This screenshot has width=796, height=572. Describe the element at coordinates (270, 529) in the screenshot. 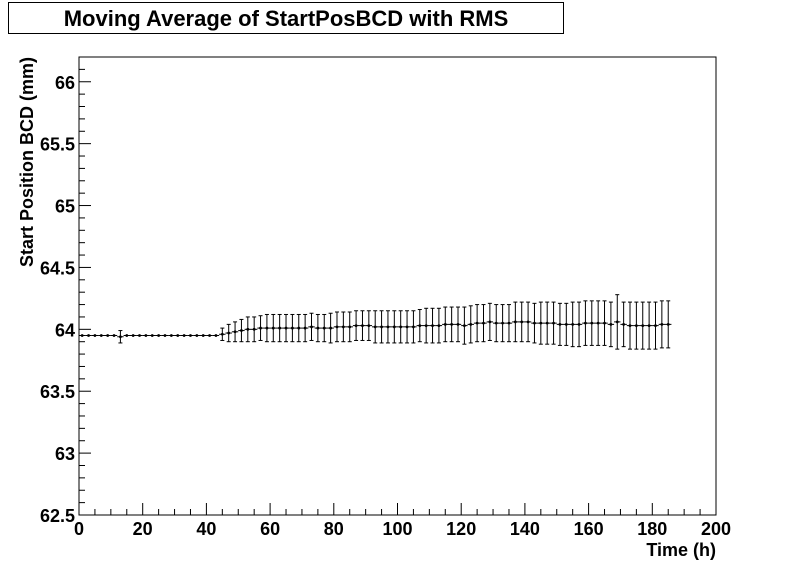

I see `x-tick-label: 60` at that location.